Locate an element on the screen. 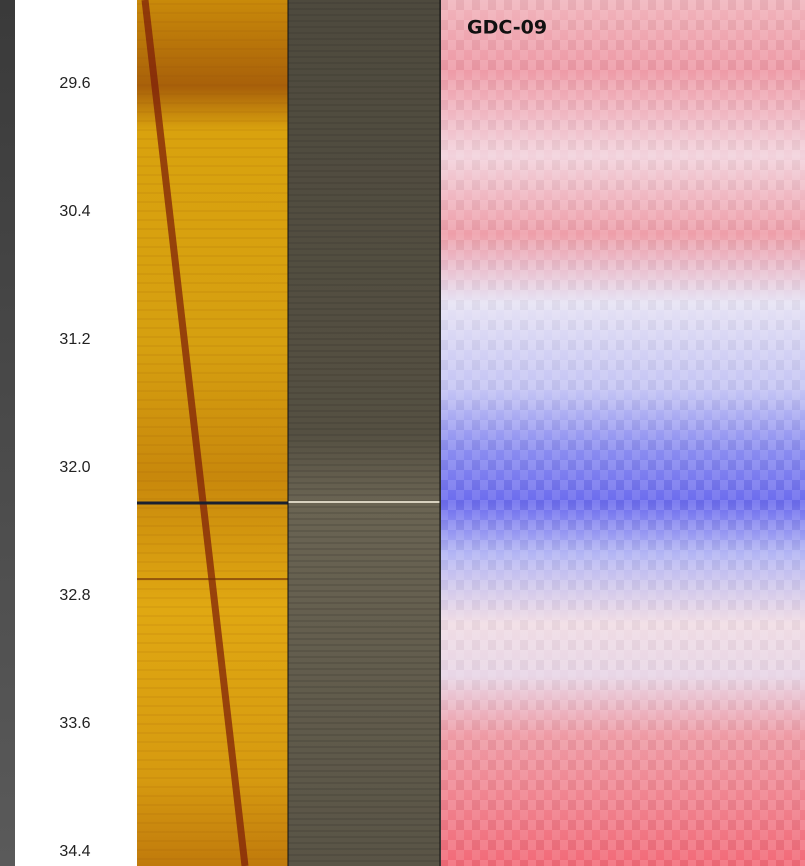 The height and width of the screenshot is (866, 805). depth-label: 33.6 is located at coordinates (74, 723).